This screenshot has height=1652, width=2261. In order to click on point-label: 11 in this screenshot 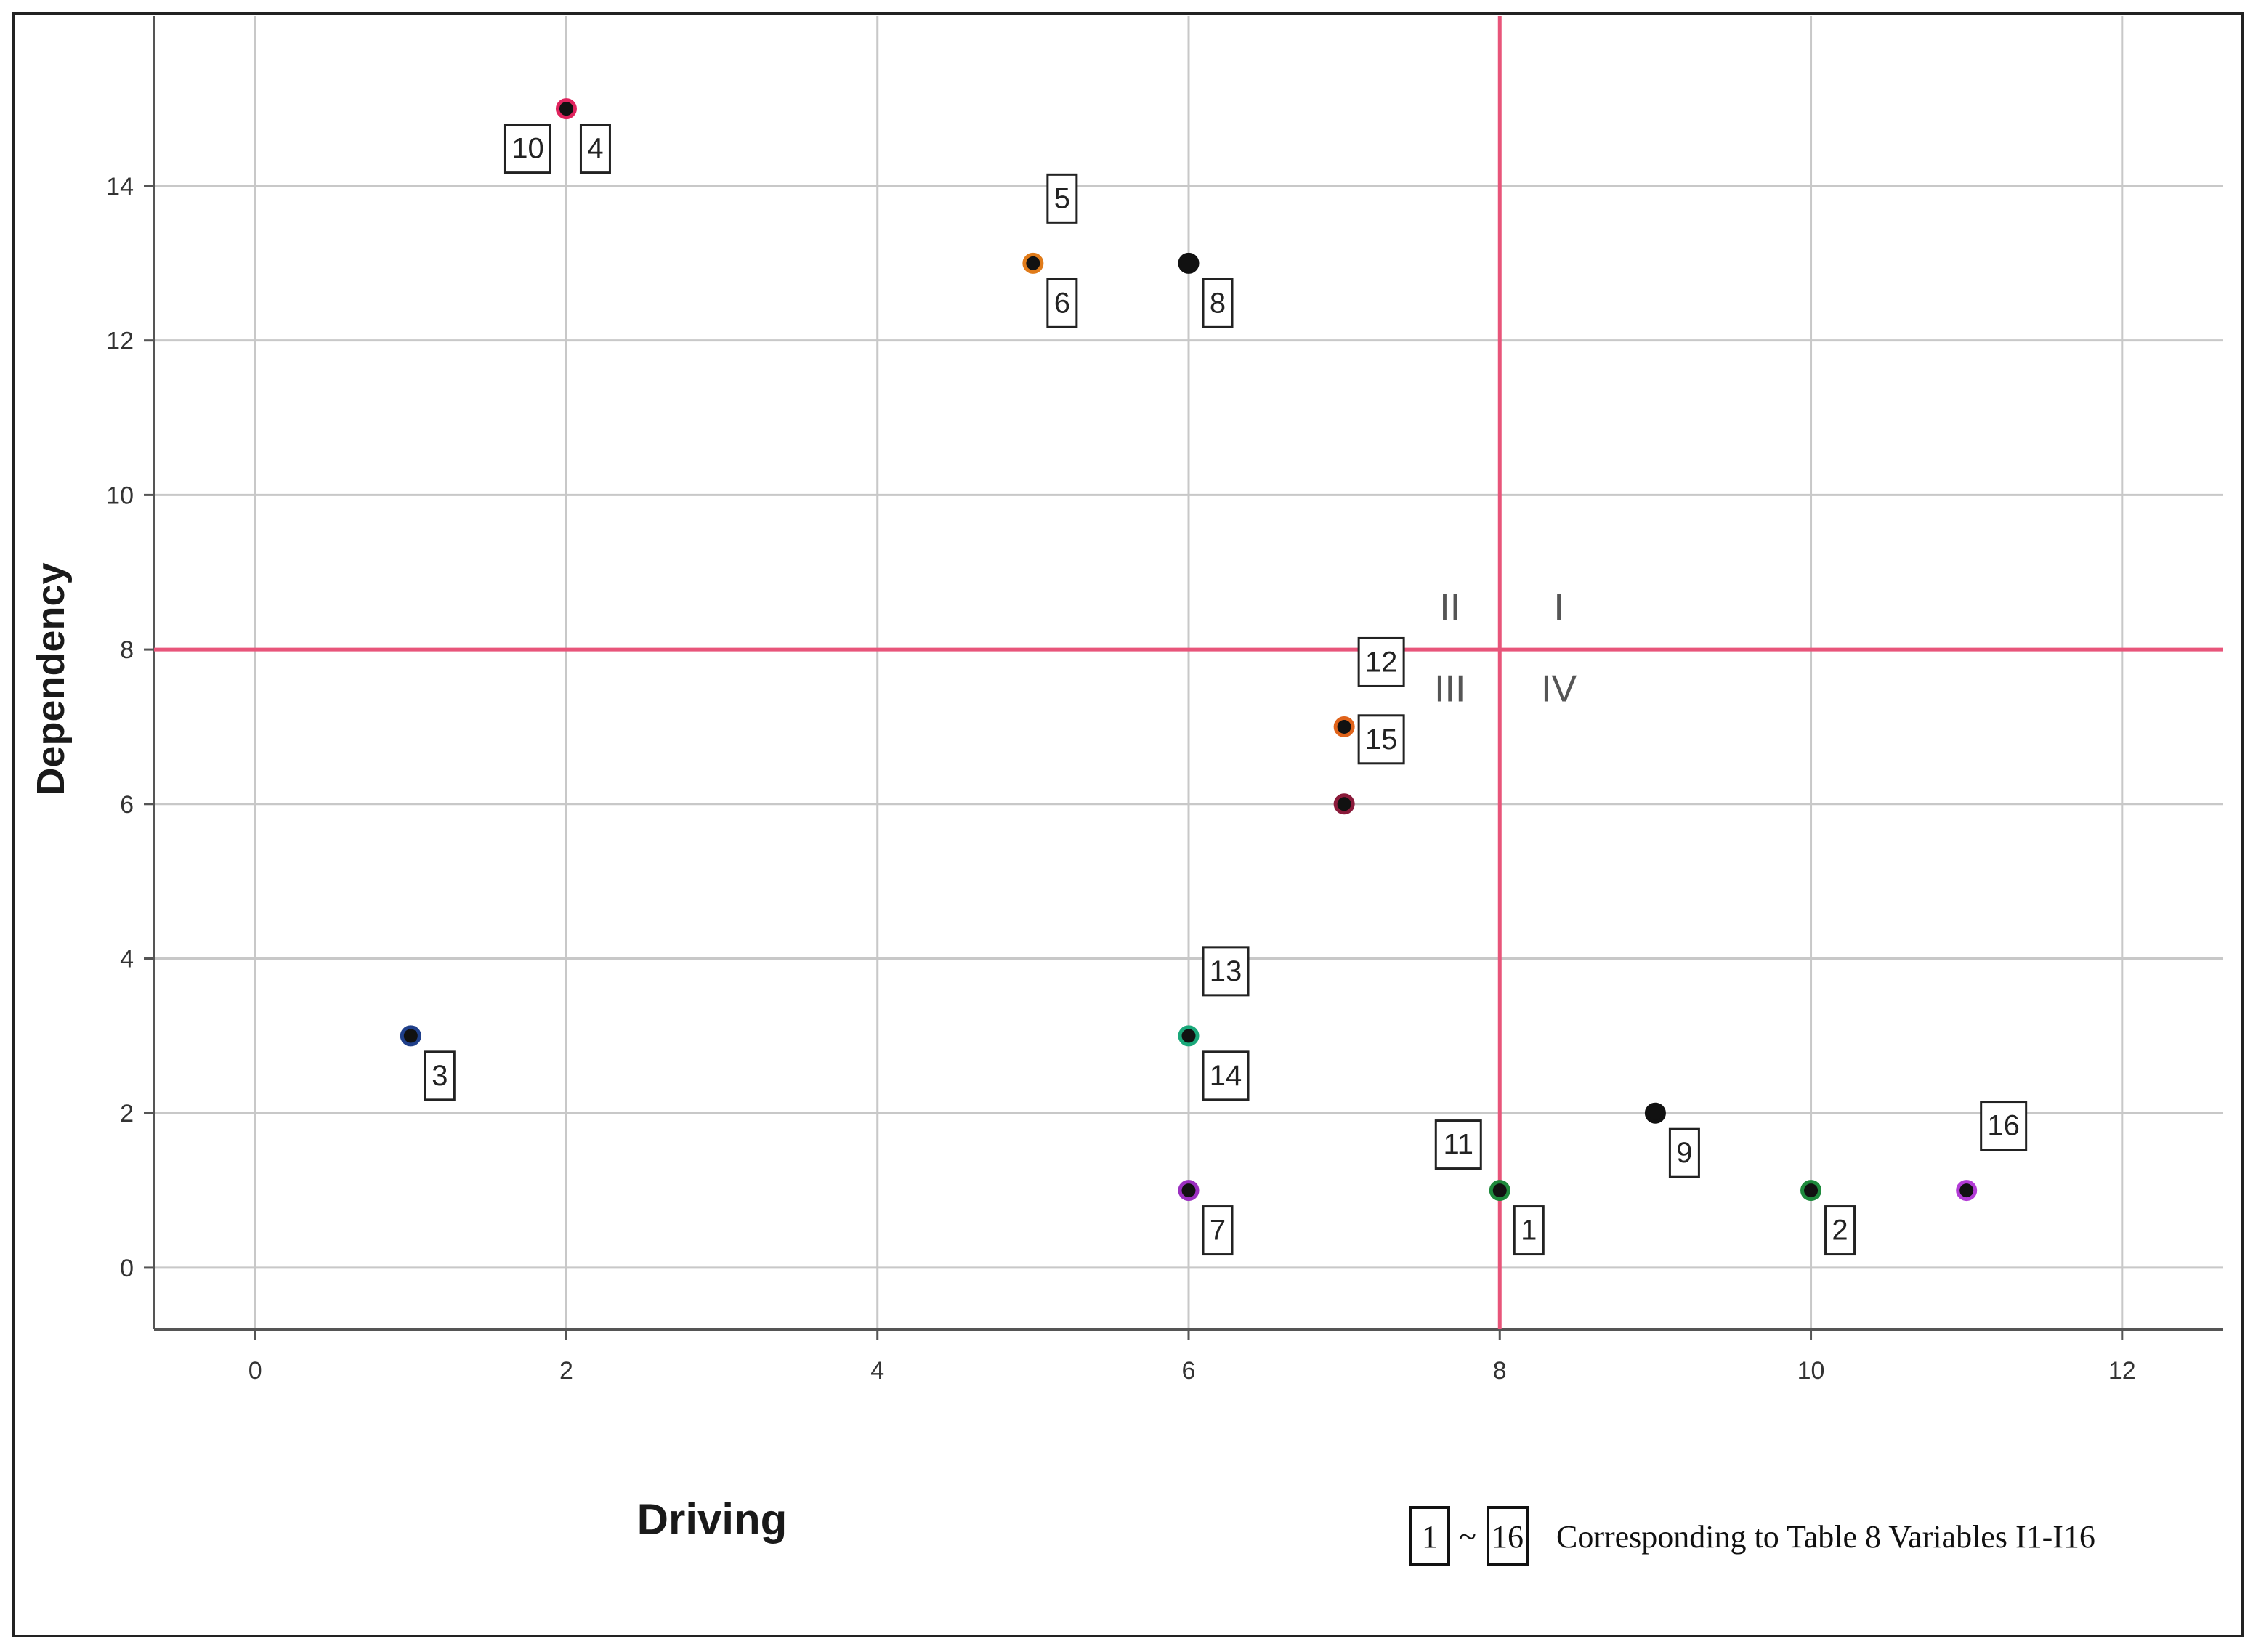, I will do `click(1459, 1145)`.